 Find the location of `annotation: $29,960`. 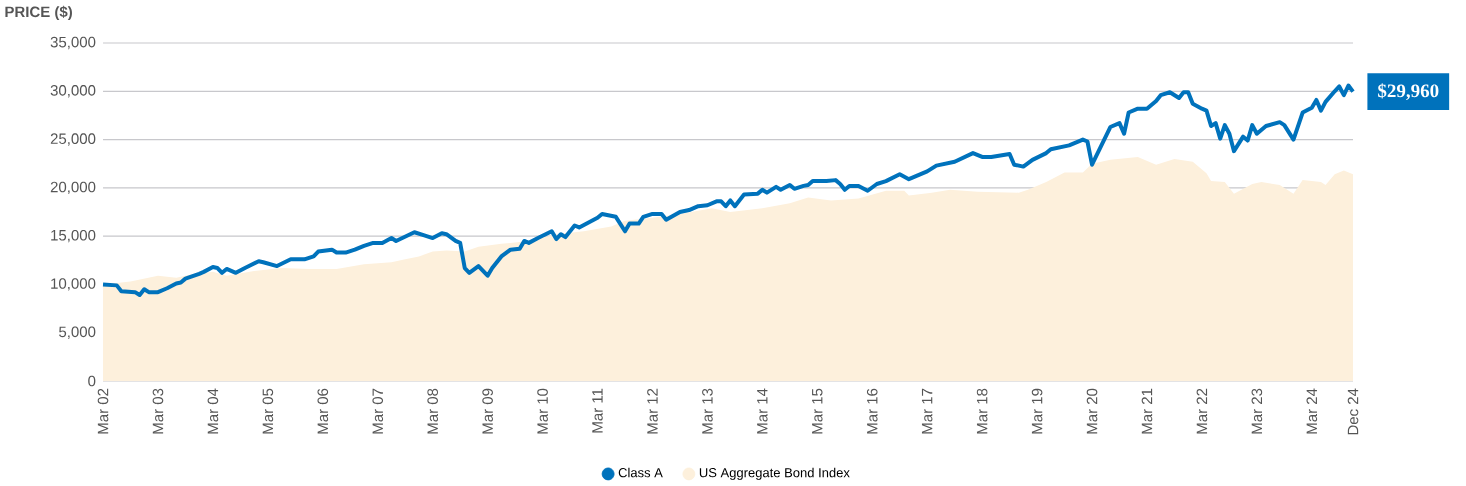

annotation: $29,960 is located at coordinates (1408, 92).